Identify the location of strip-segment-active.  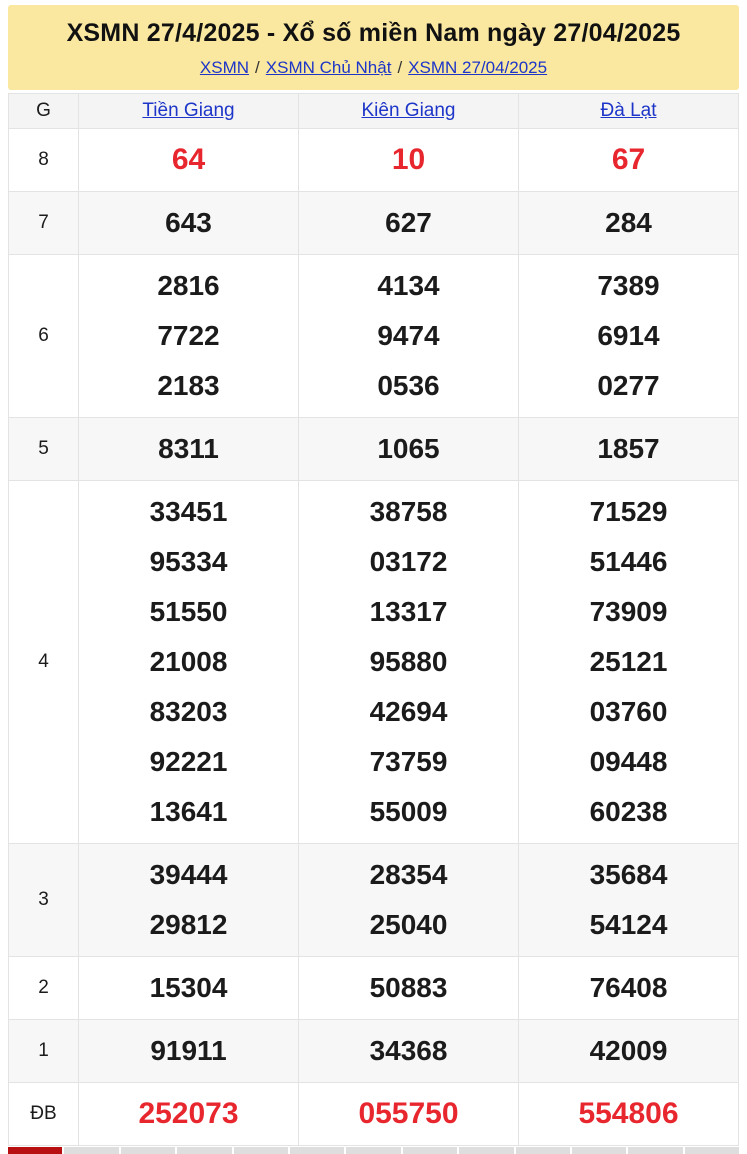
(35, 1150).